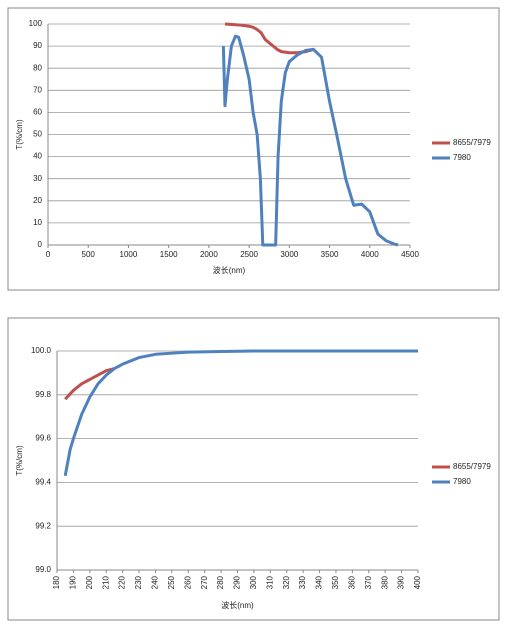 This screenshot has width=507, height=629. I want to click on x-tick-label: 4500, so click(410, 254).